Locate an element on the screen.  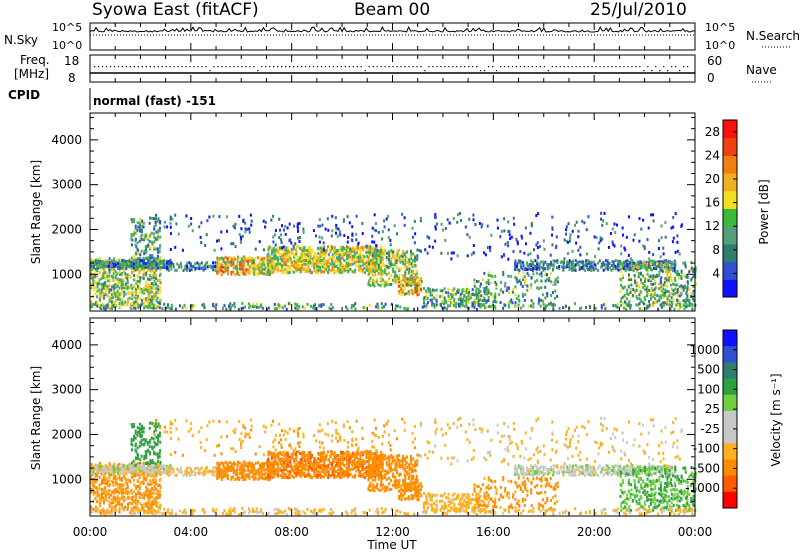
velocity-data is located at coordinates (394, 466).